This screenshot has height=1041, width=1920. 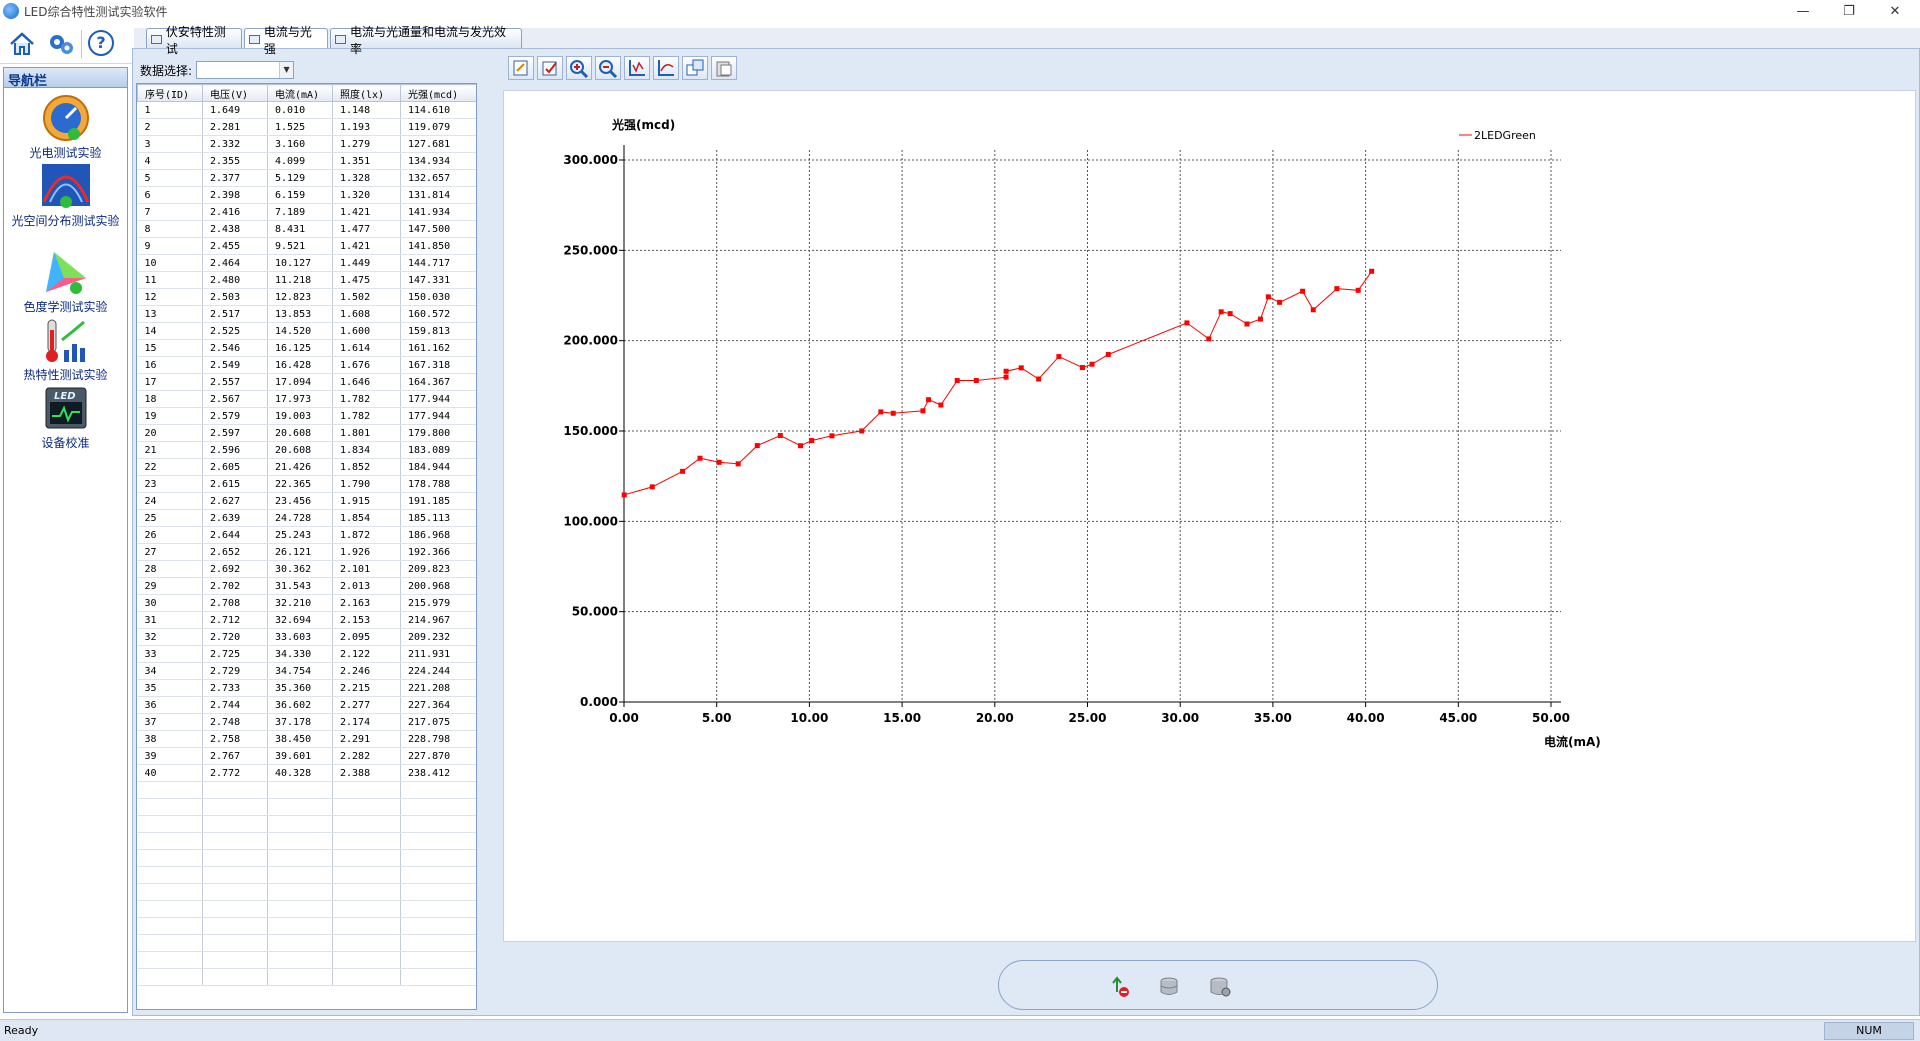 What do you see at coordinates (300, 127) in the screenshot?
I see `table-cell: 1.525` at bounding box center [300, 127].